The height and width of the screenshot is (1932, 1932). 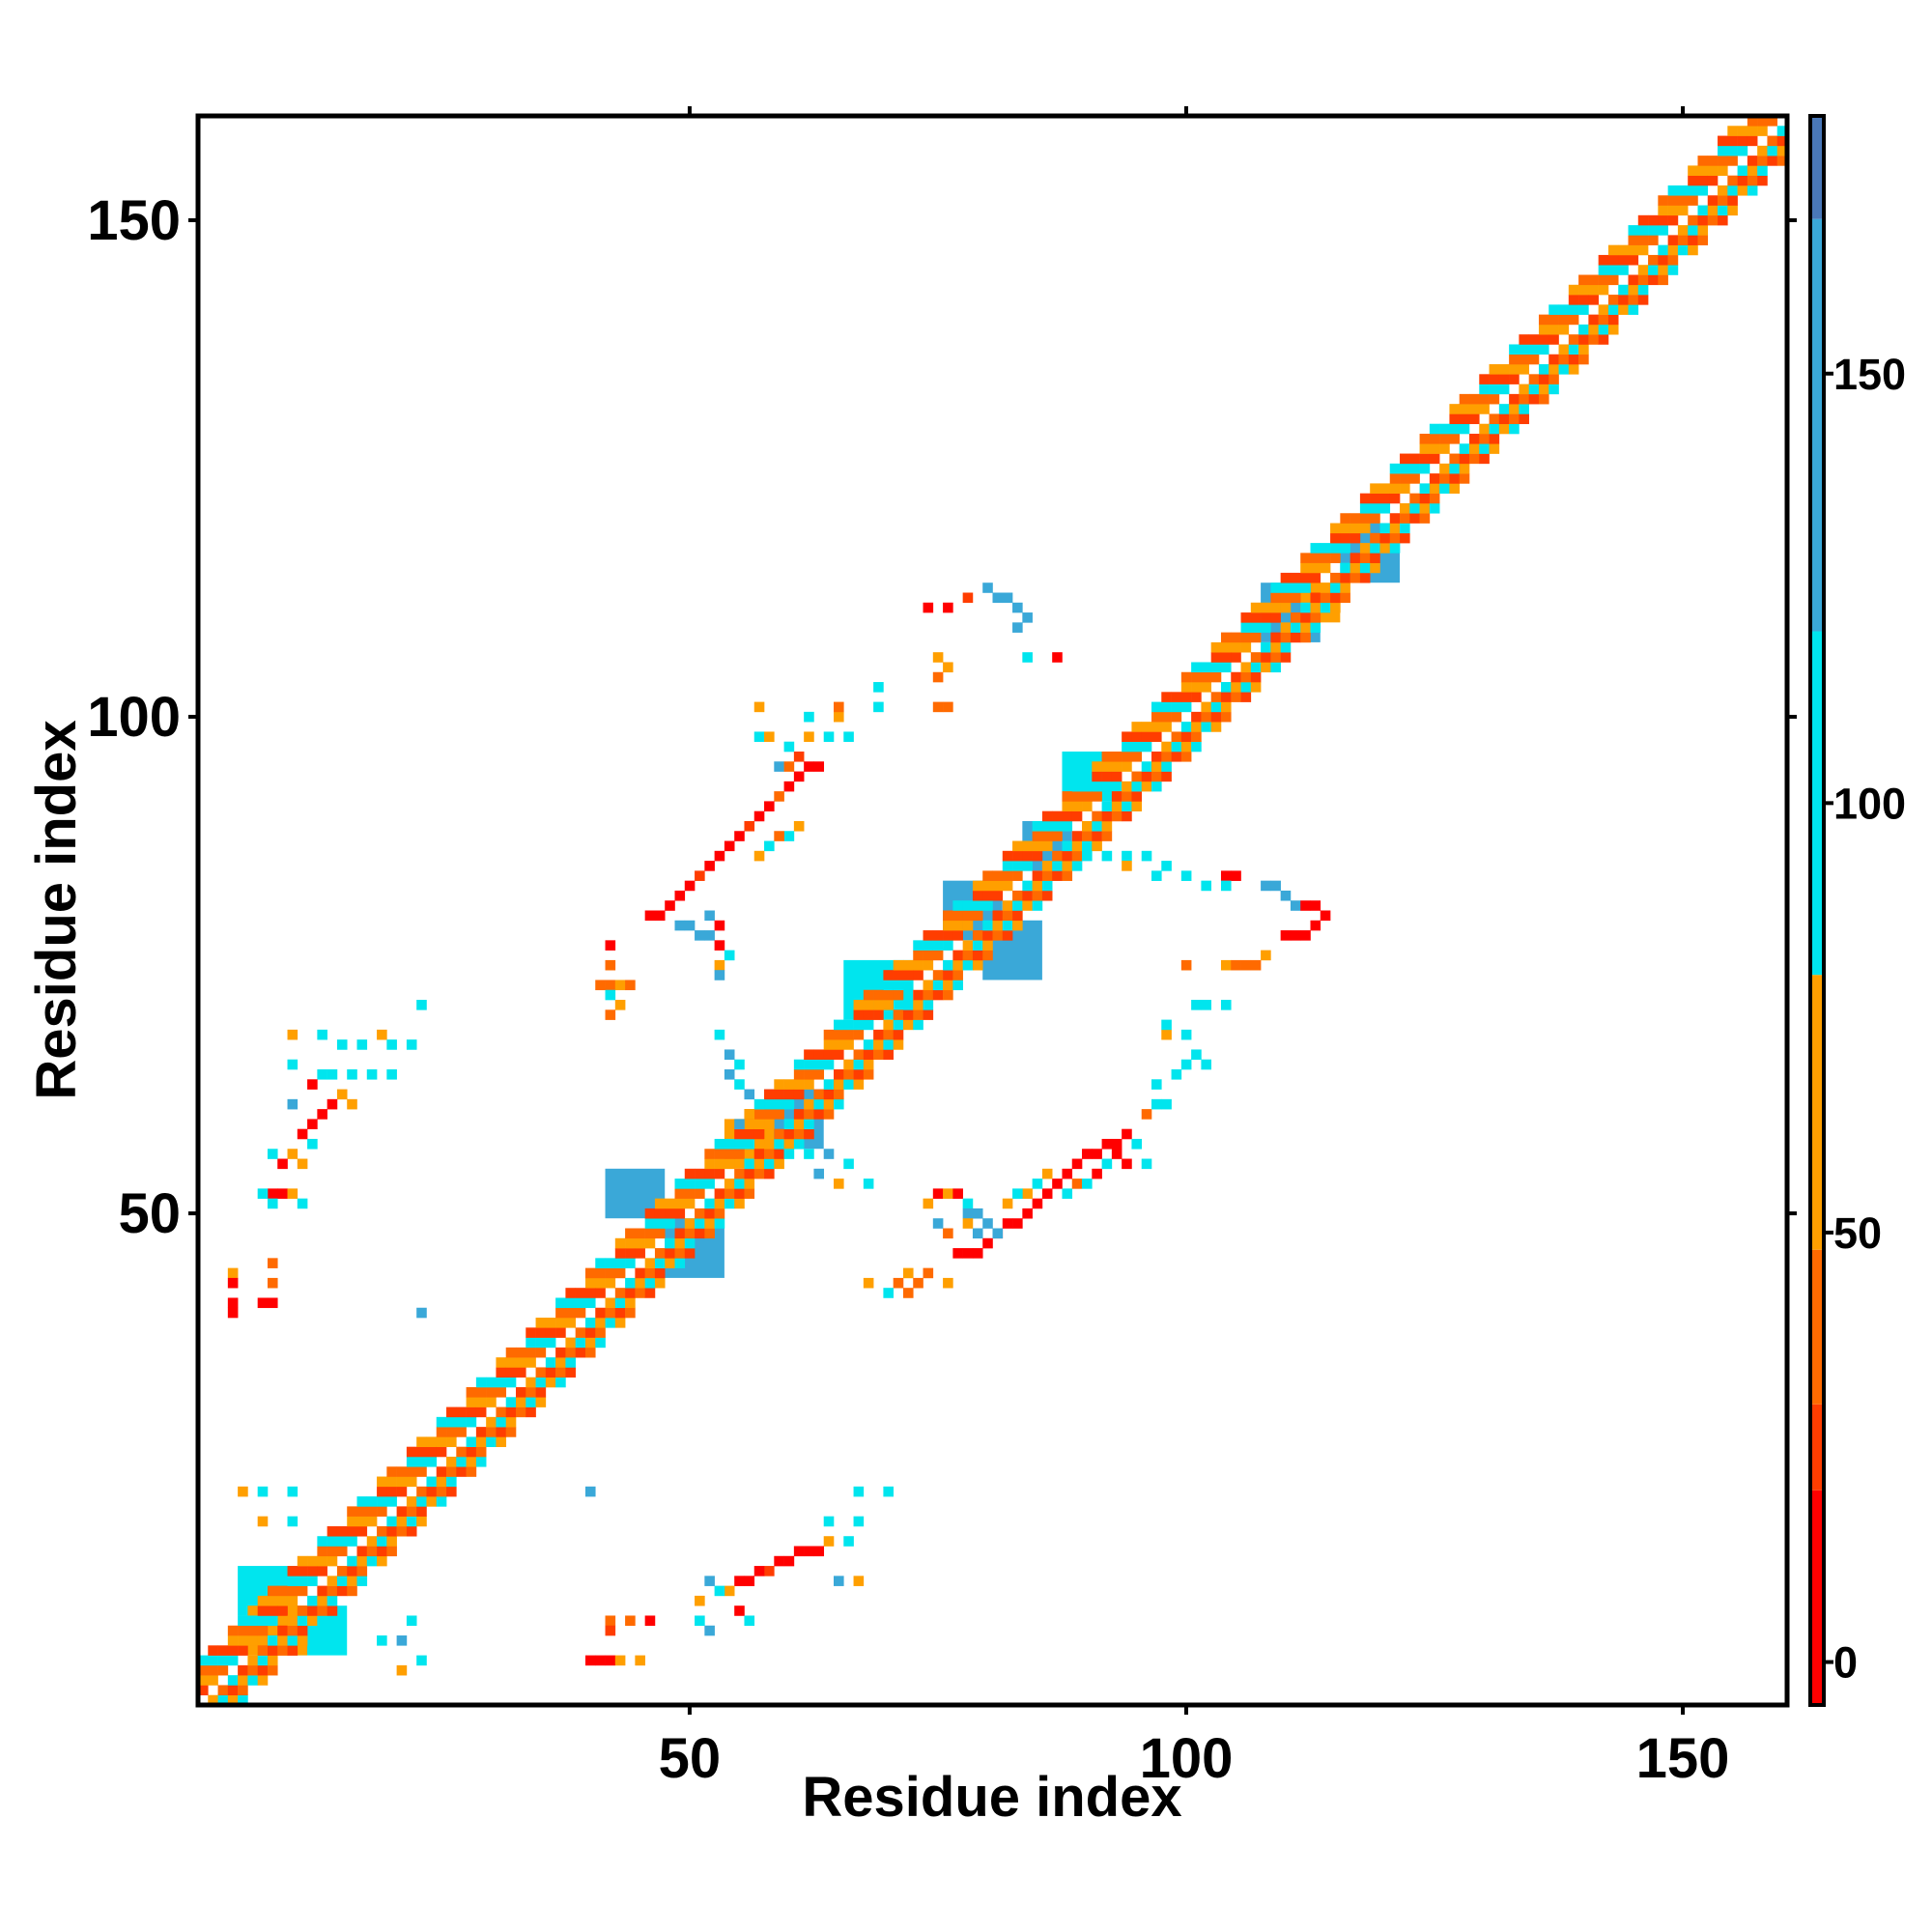 I want to click on colorbar-frame, so click(x=1817, y=910).